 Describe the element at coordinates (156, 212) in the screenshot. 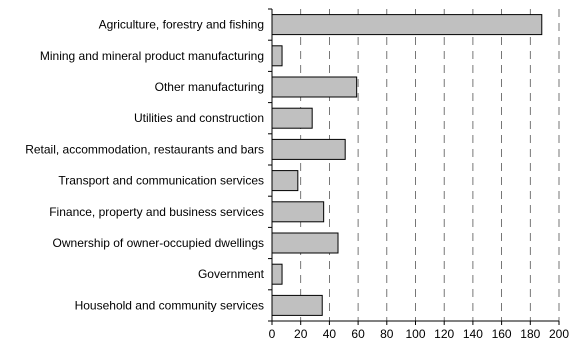

I see `category-label-6: Finance, property and business services` at that location.